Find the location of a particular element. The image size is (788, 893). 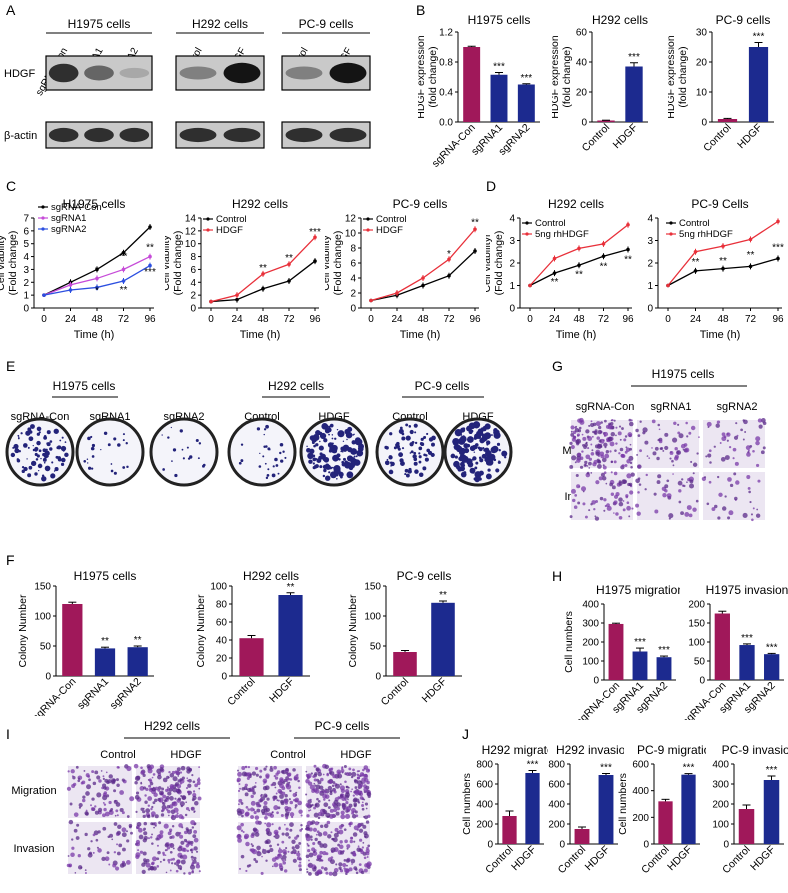

panel-label-b: B is located at coordinates (421, 10).